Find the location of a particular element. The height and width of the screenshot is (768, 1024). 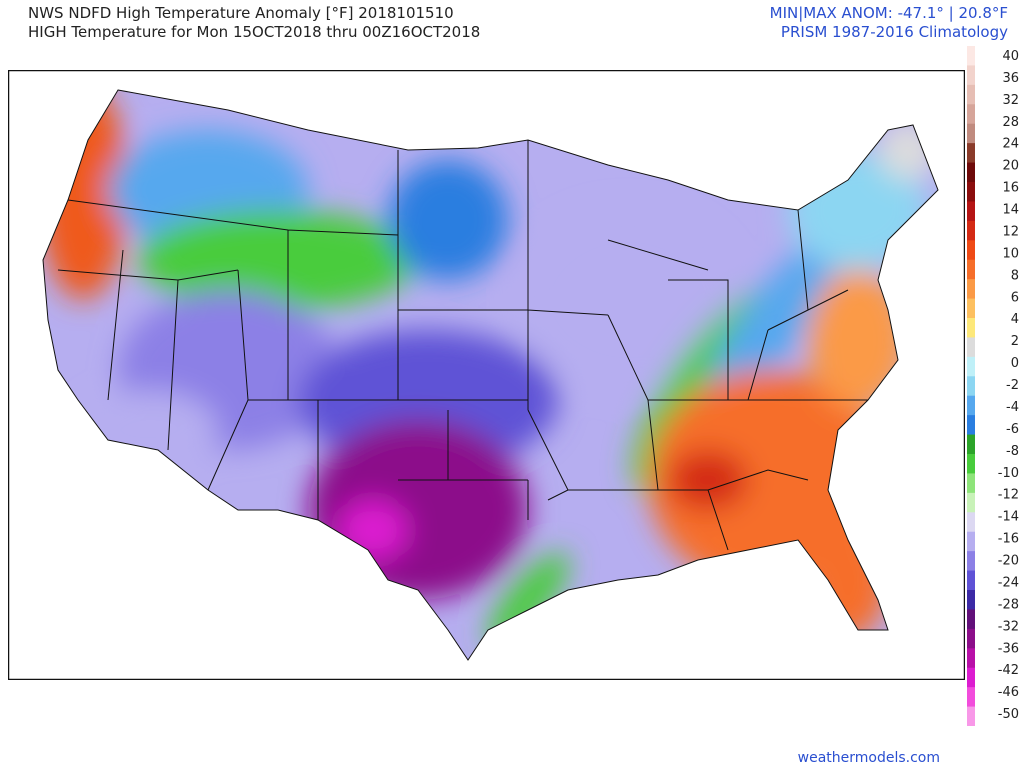

legend-swatches is located at coordinates (971, 386).